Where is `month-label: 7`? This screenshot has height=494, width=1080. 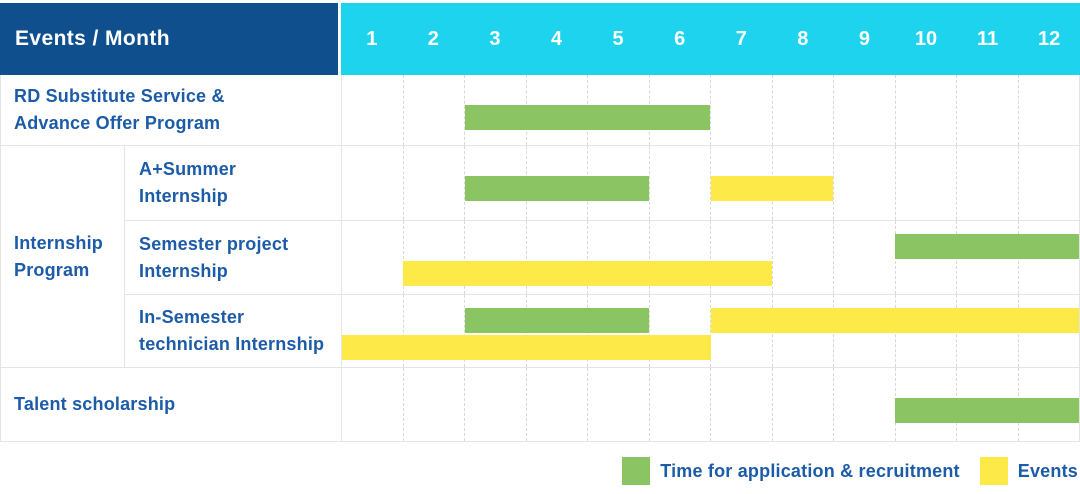 month-label: 7 is located at coordinates (741, 38).